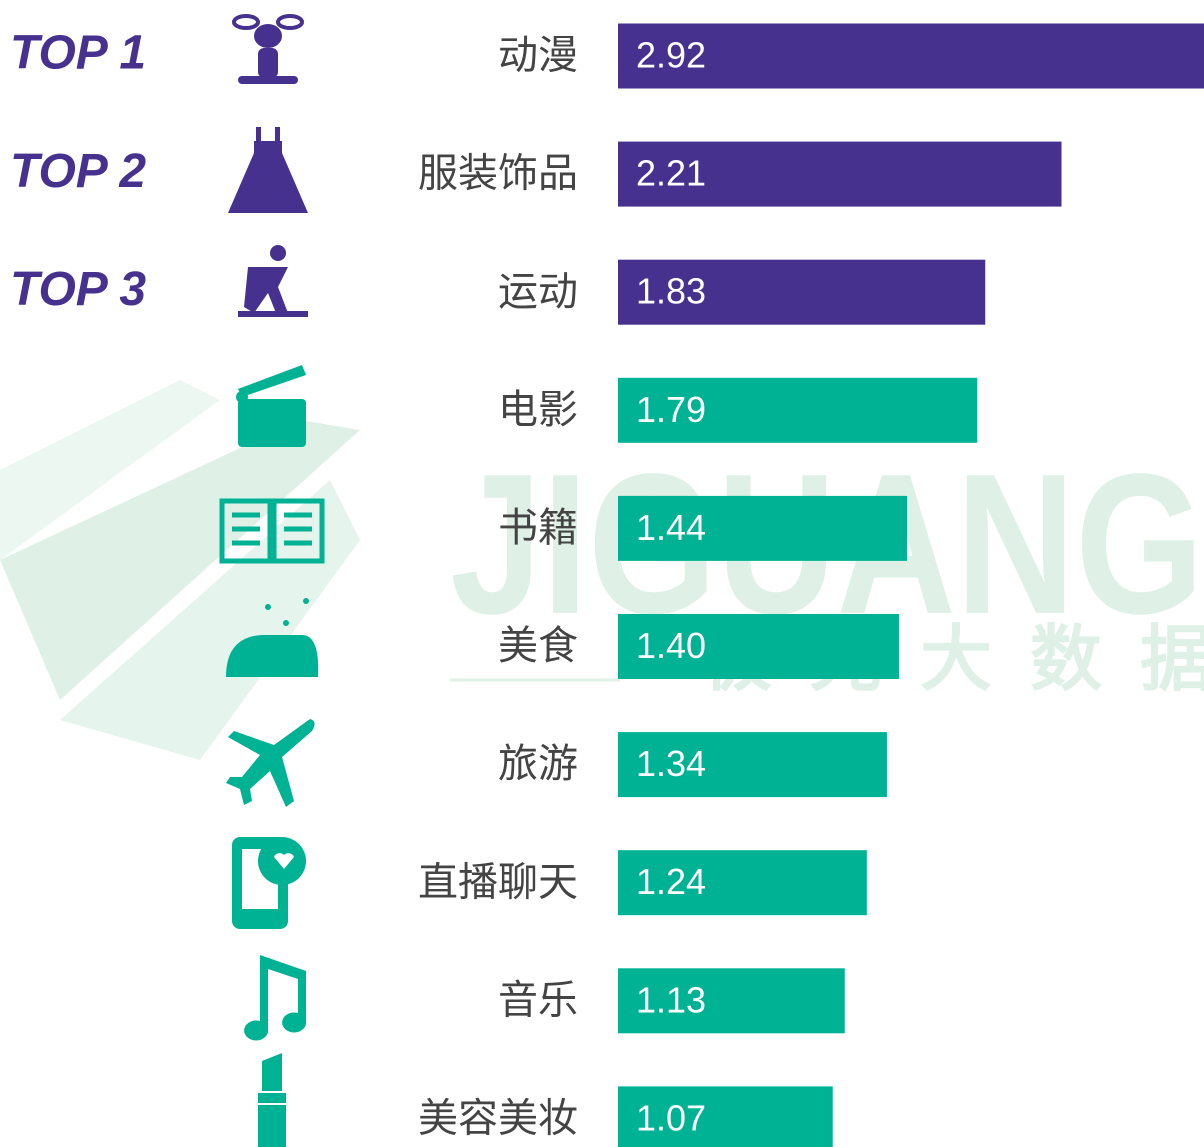  I want to click on watermark-shapes, so click(180, 570).